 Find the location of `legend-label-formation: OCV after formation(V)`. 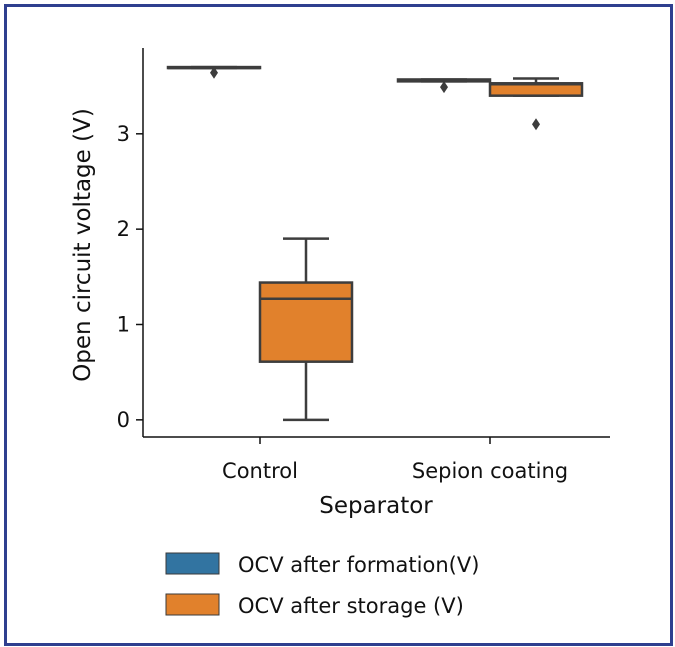

legend-label-formation: OCV after formation(V) is located at coordinates (358, 565).